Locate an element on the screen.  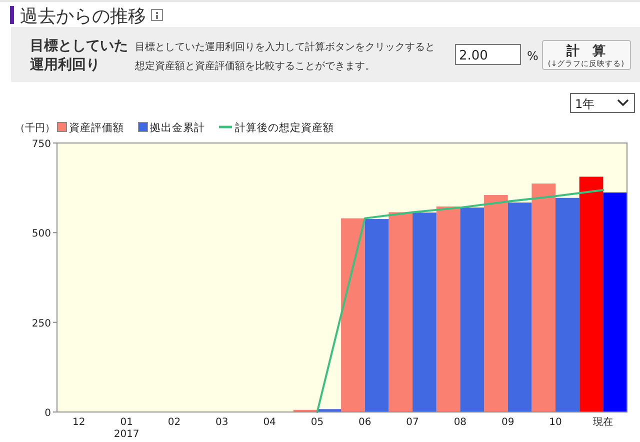
y-tick-label: 500 is located at coordinates (41, 234).